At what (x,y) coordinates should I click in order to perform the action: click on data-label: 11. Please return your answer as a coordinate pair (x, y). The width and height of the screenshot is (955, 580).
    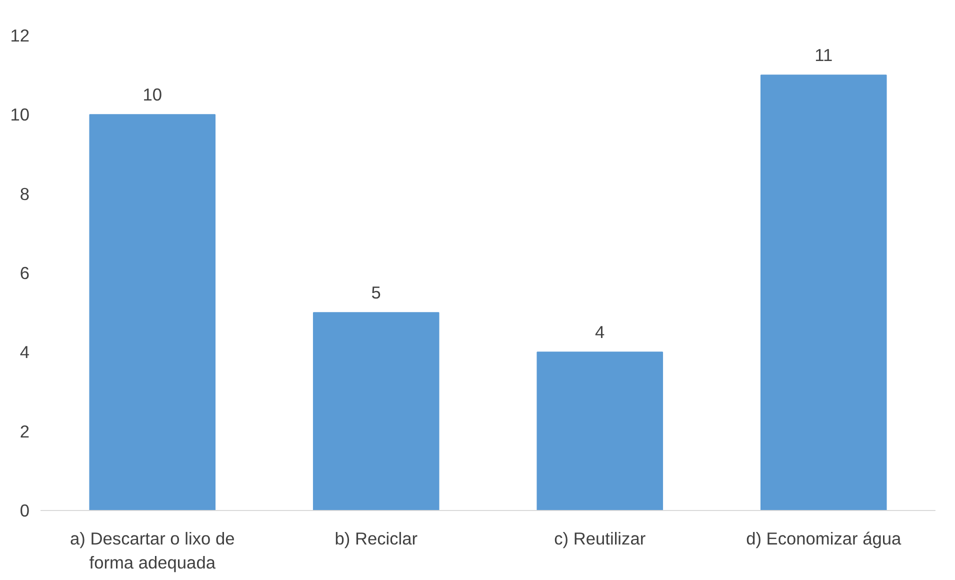
    Looking at the image, I should click on (823, 55).